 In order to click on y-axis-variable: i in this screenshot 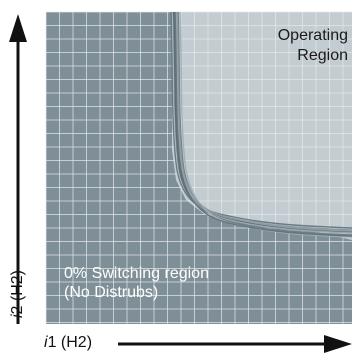, I will do `click(17, 316)`.